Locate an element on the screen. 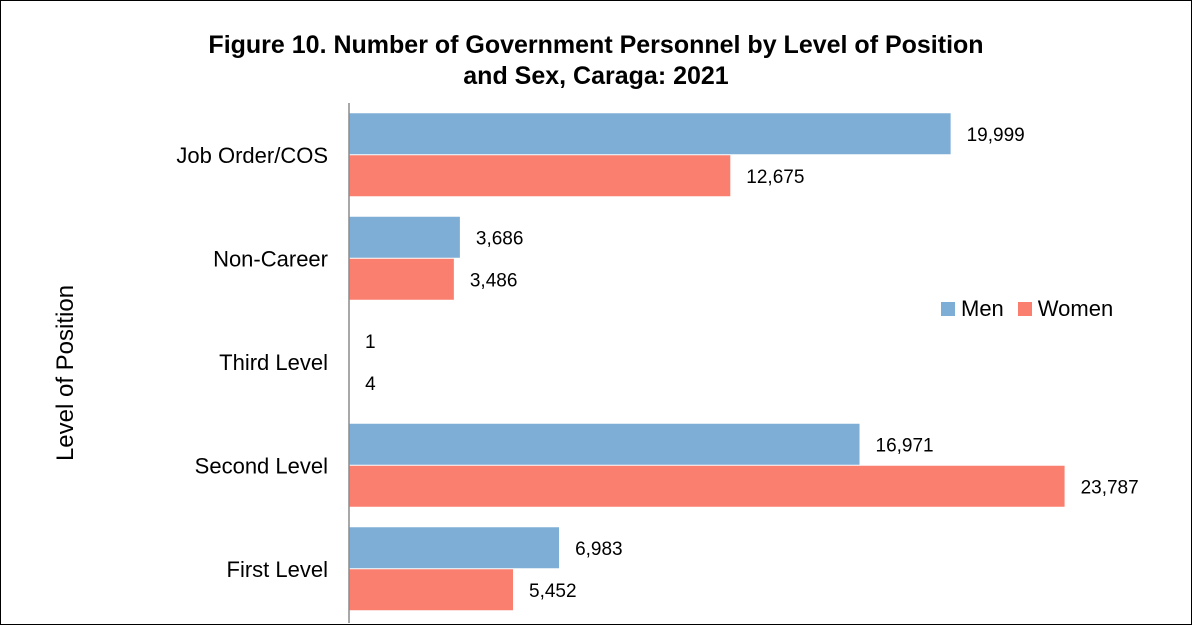  category-label: Job Order/COS is located at coordinates (252, 155).